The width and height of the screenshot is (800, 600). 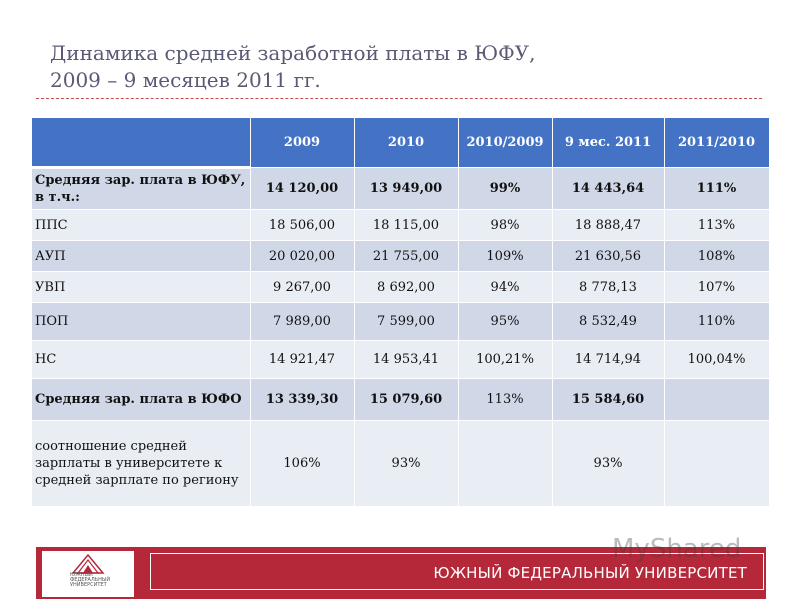 I want to click on table-cell: 106%, so click(x=302, y=463).